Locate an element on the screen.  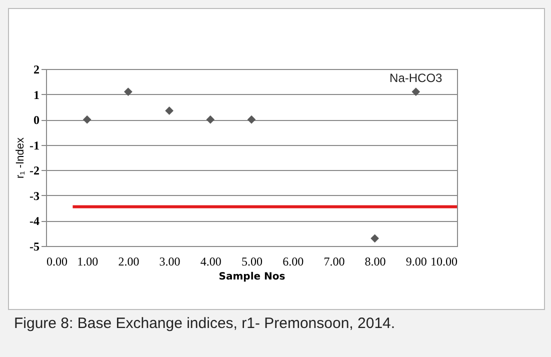
y-tick-label: 2 is located at coordinates (37, 69).